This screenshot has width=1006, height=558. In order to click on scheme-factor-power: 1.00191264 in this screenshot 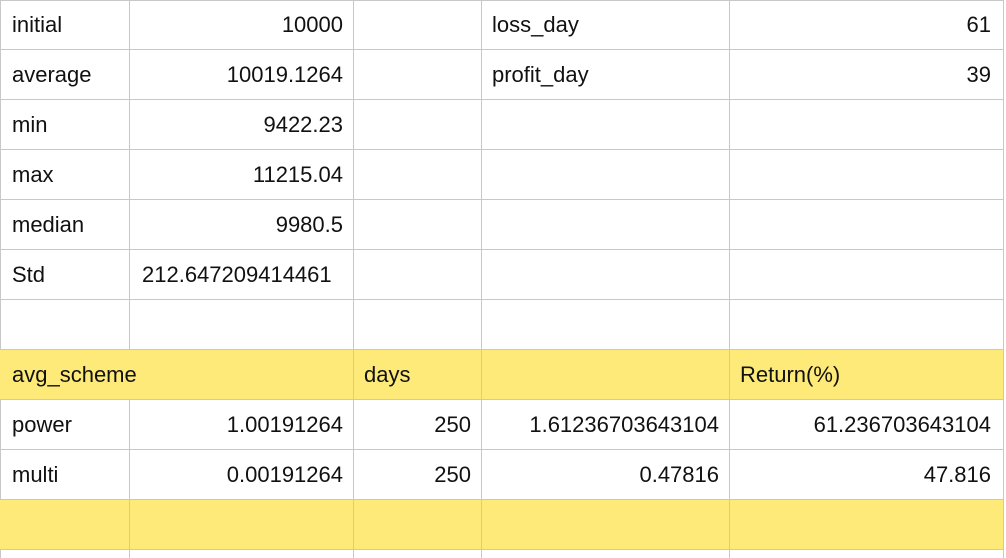, I will do `click(242, 425)`.